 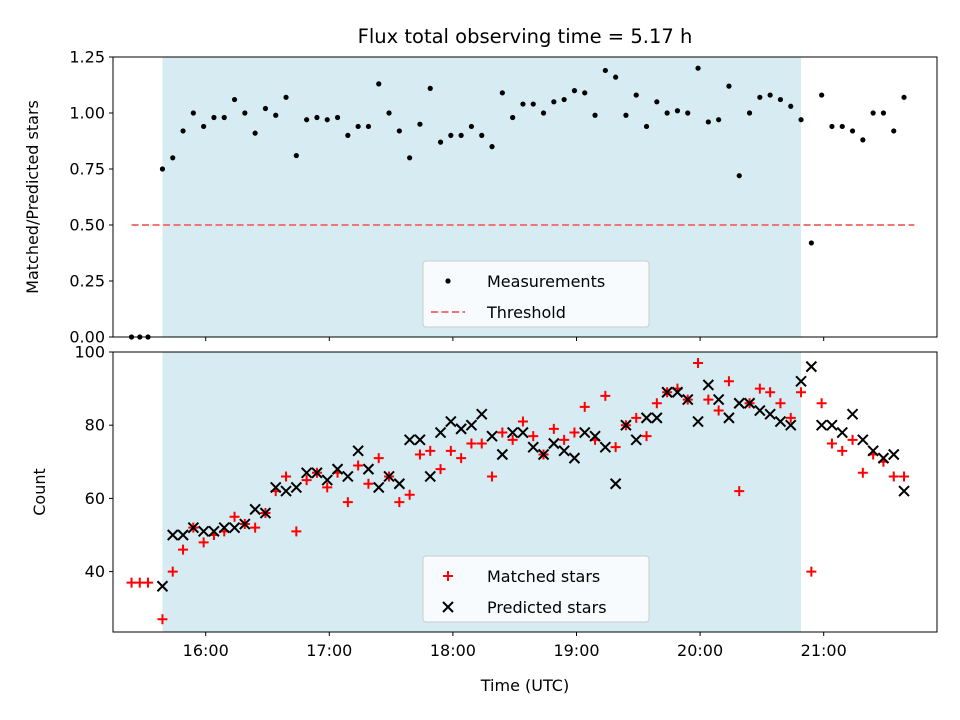 What do you see at coordinates (576, 650) in the screenshot?
I see `x-tick-label: 19:00` at bounding box center [576, 650].